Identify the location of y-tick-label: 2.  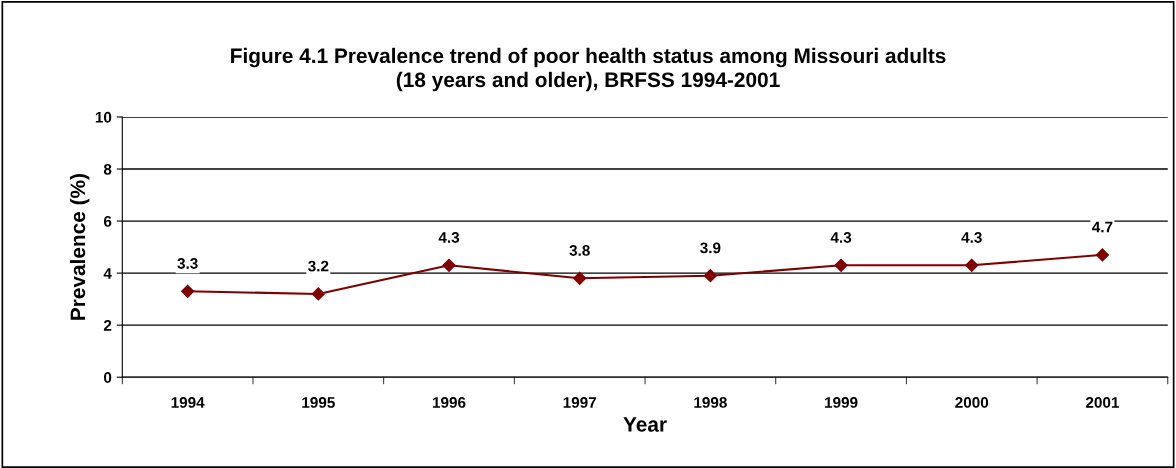
(107, 325).